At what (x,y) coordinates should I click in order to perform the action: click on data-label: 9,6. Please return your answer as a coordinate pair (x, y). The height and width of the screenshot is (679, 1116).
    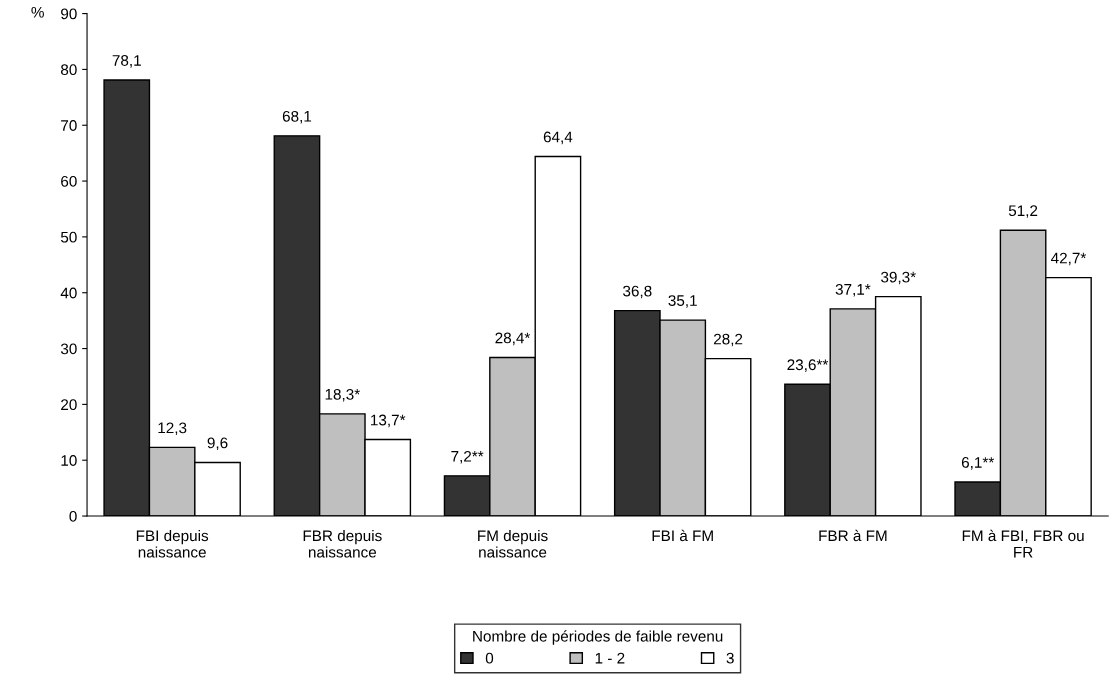
    Looking at the image, I should click on (217, 444).